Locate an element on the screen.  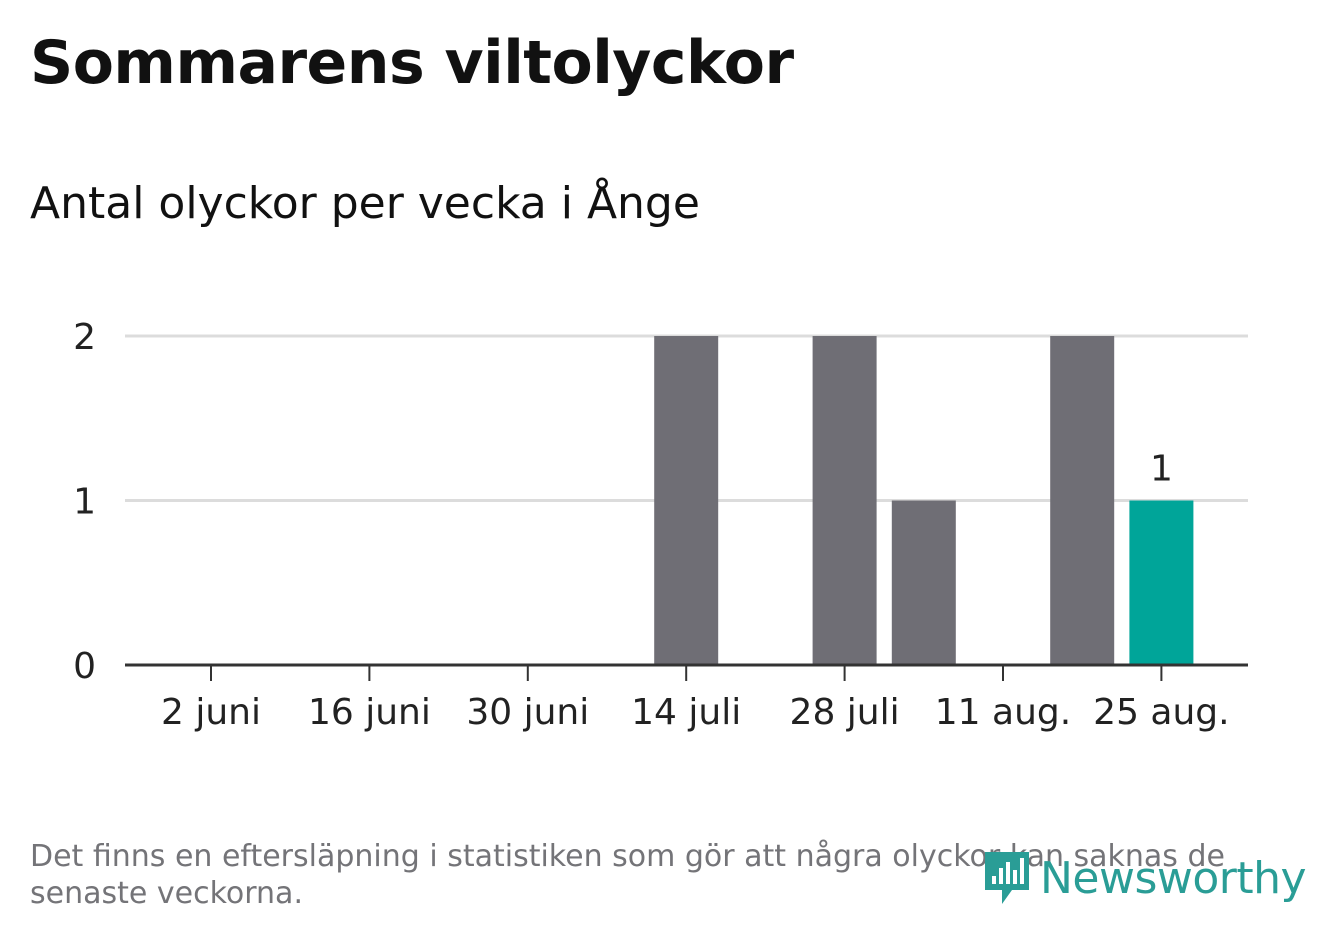
x-tick-label: 25 aug. is located at coordinates (1161, 712).